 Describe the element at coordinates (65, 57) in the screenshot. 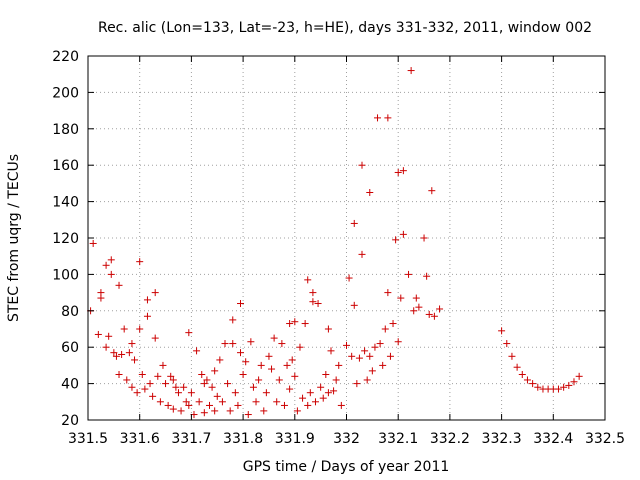

I see `y-tick-label: 220` at that location.